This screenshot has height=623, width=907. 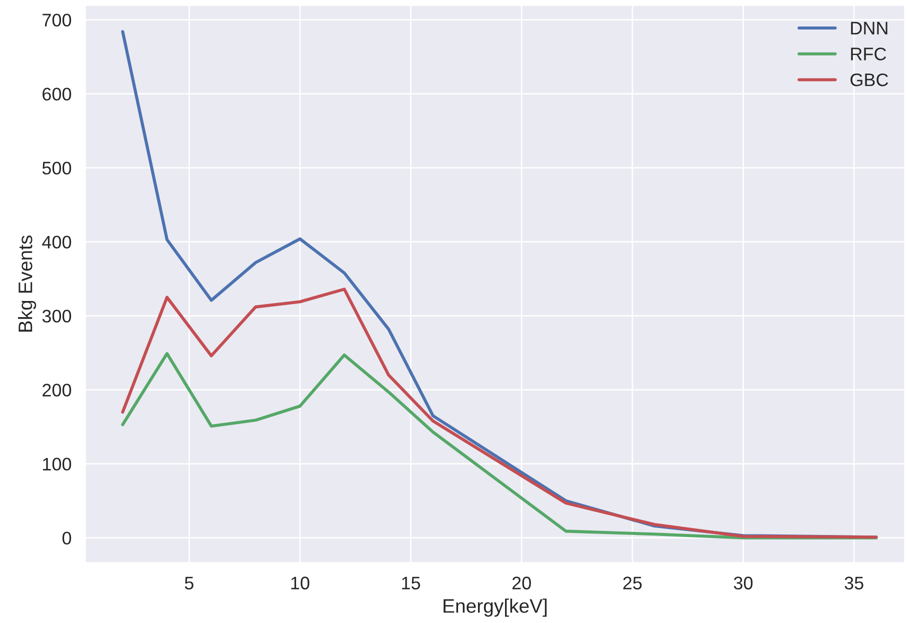 What do you see at coordinates (411, 583) in the screenshot?
I see `x-tick-label: 15` at bounding box center [411, 583].